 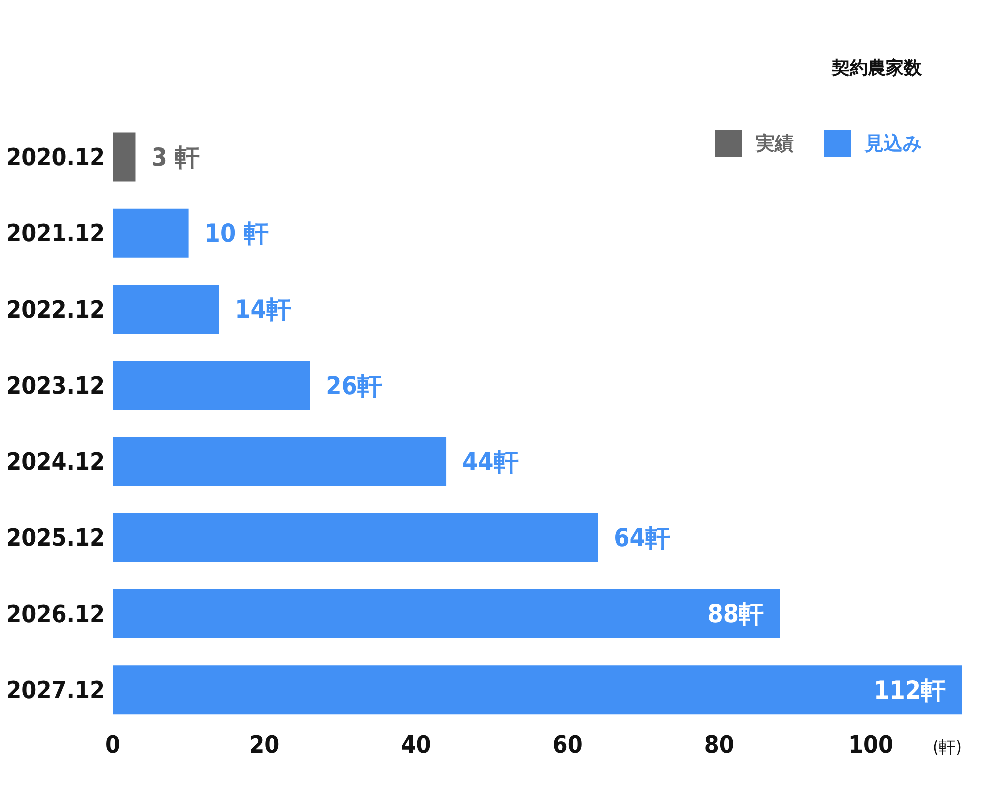 What do you see at coordinates (55, 462) in the screenshot?
I see `y-tick-label: 2024.12` at bounding box center [55, 462].